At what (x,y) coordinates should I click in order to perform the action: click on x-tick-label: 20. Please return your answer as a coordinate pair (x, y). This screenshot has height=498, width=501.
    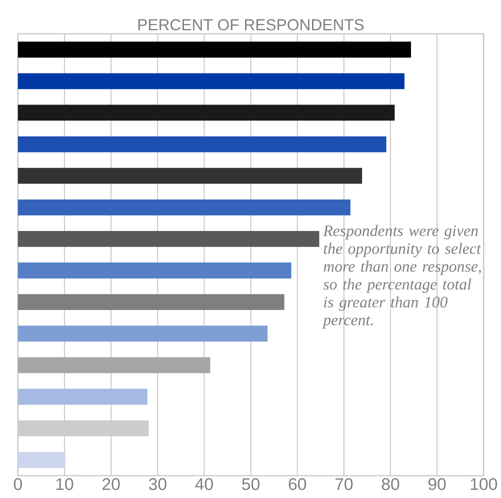
    Looking at the image, I should click on (111, 484).